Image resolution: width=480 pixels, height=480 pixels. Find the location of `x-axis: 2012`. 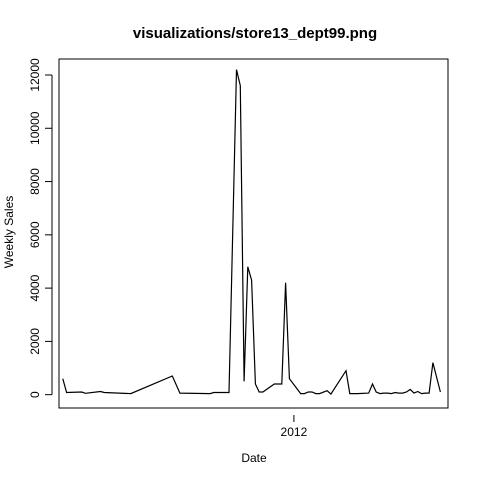

x-axis: 2012 is located at coordinates (294, 427).